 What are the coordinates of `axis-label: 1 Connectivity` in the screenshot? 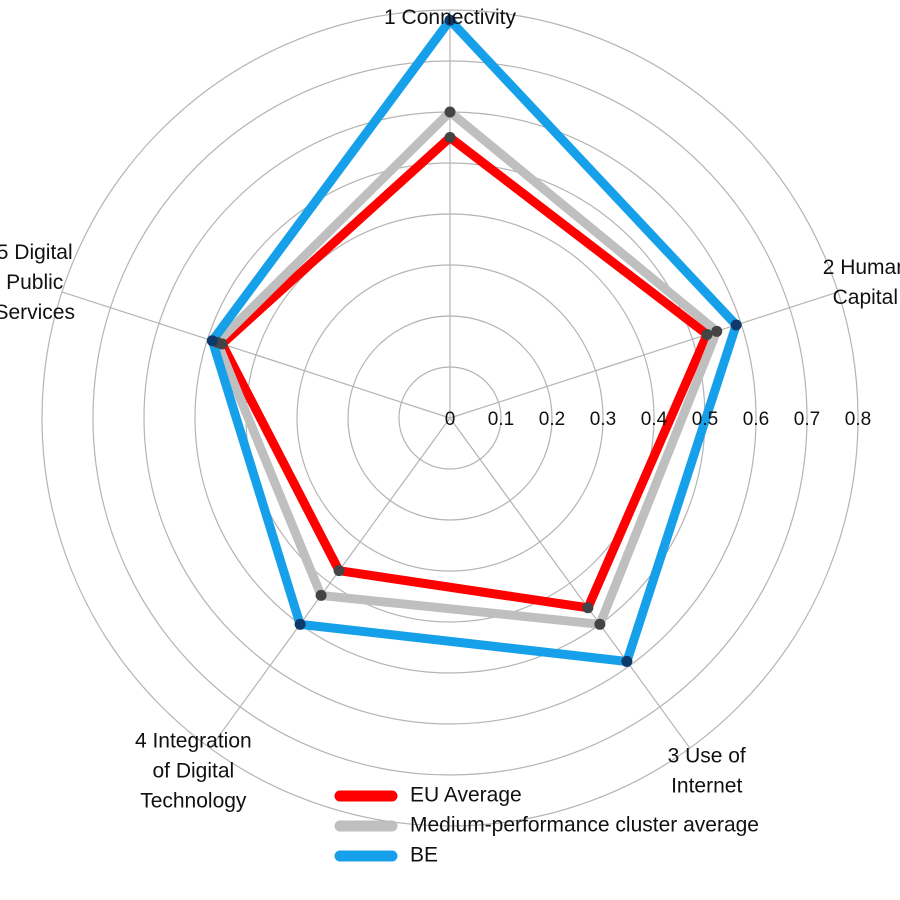 It's located at (450, 17).